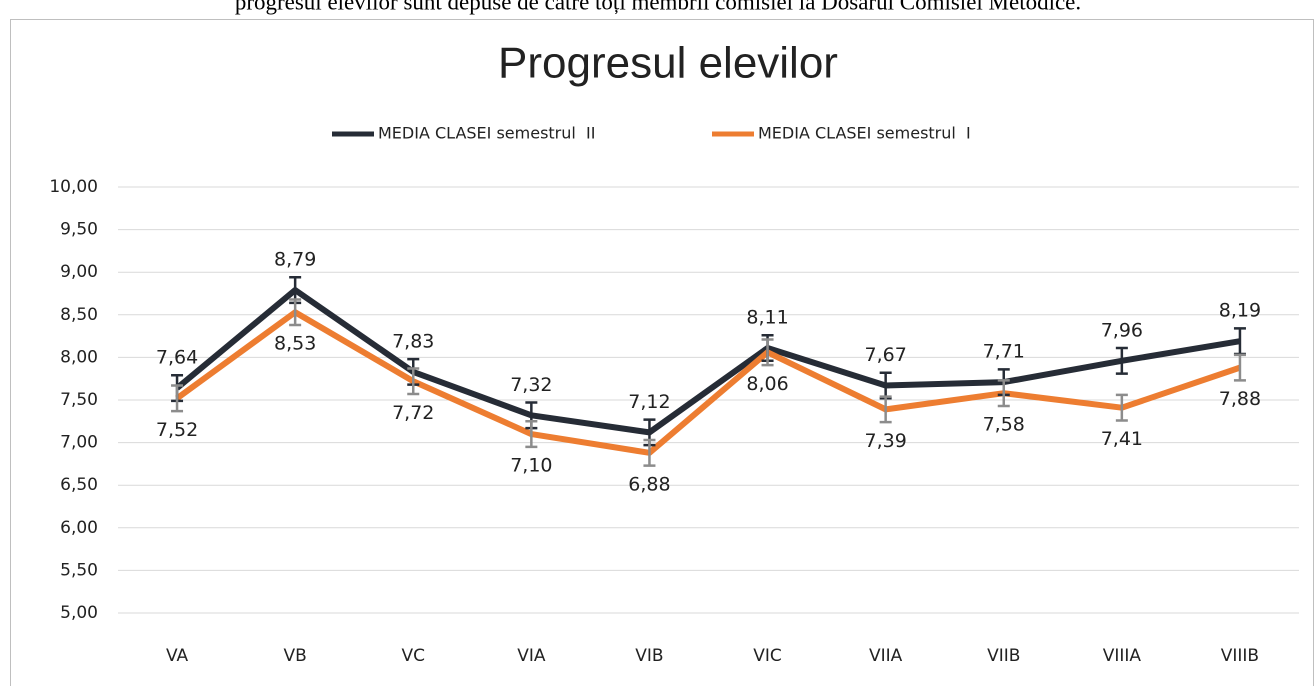  What do you see at coordinates (79, 272) in the screenshot?
I see `y-tick-label: 9,00` at bounding box center [79, 272].